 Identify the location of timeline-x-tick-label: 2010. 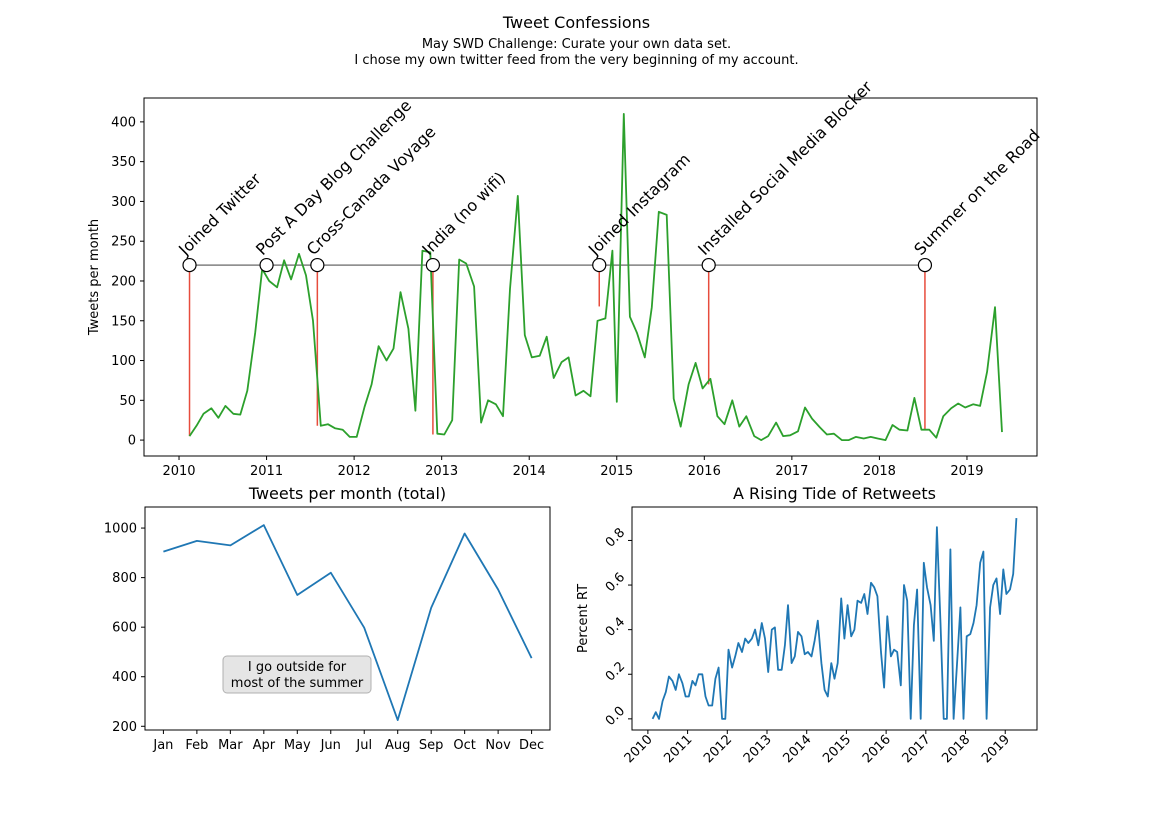
(178, 471).